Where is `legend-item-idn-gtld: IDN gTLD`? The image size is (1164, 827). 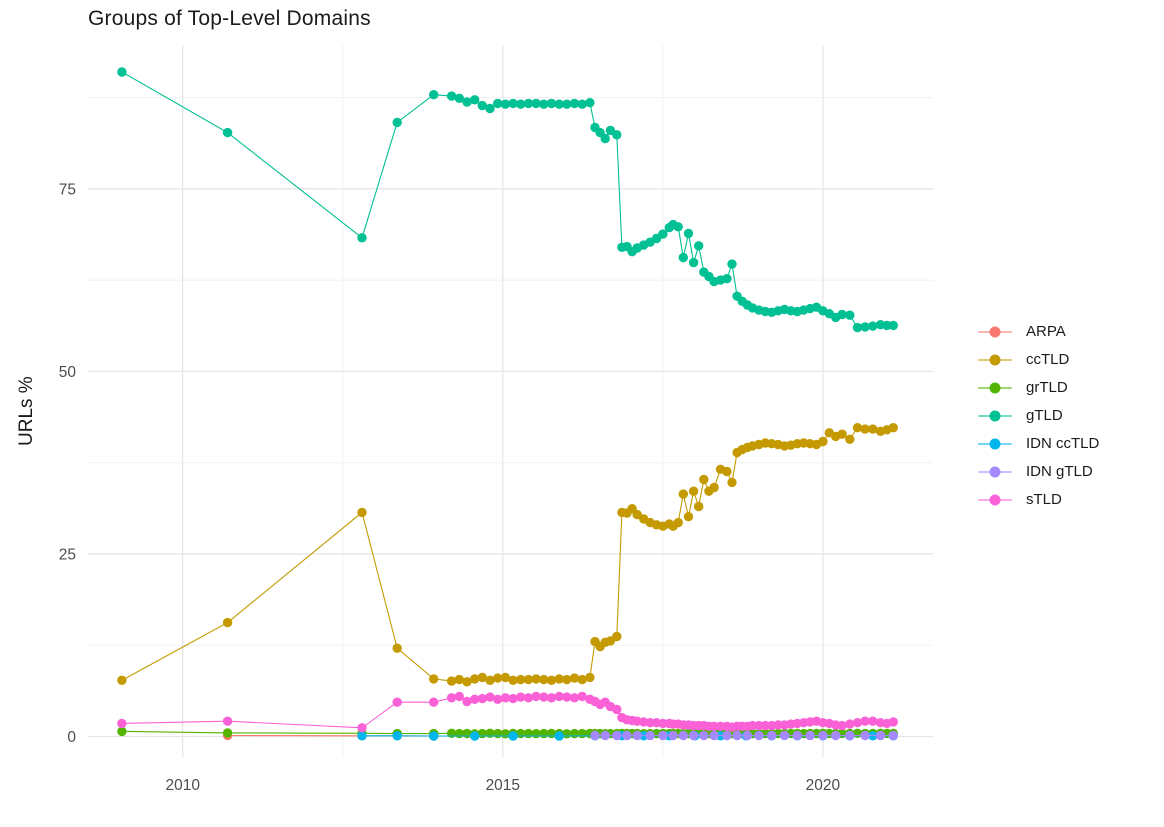 legend-item-idn-gtld: IDN gTLD is located at coordinates (1038, 471).